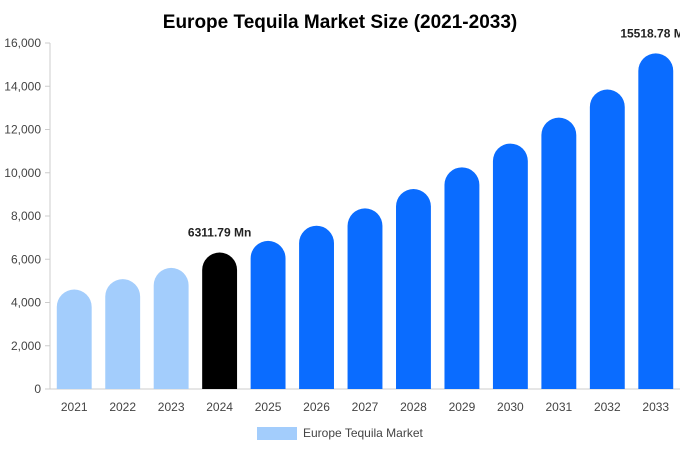  I want to click on x-tick-label: 2032, so click(607, 407).